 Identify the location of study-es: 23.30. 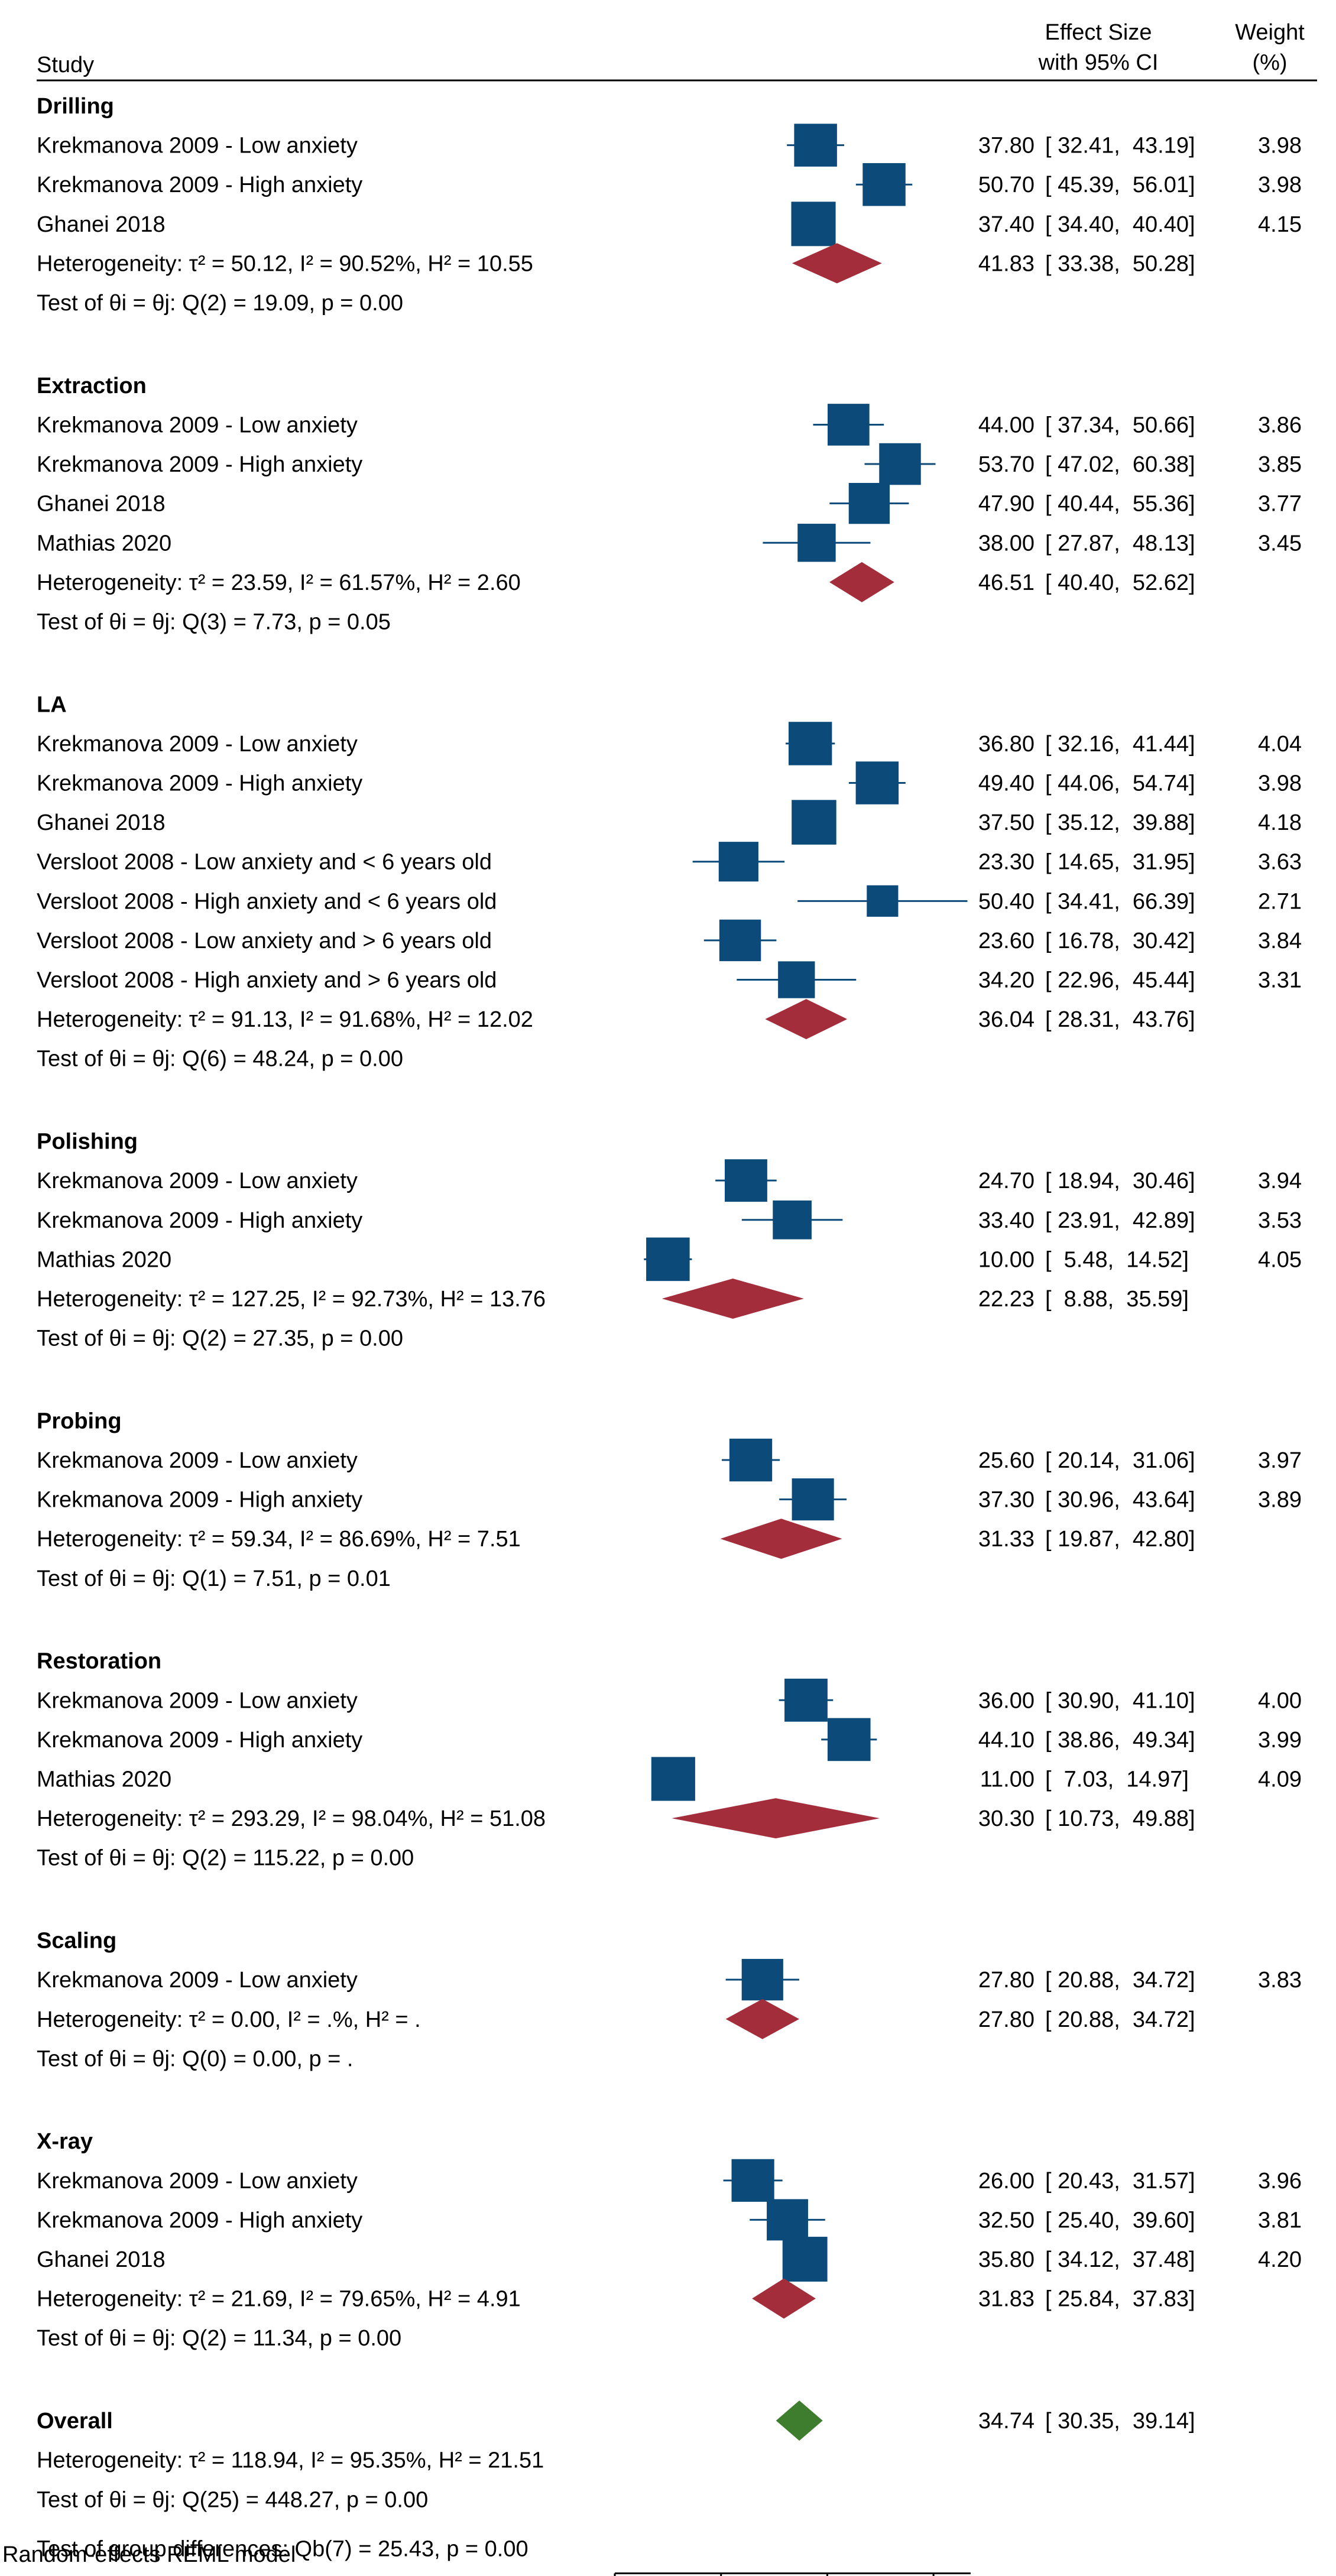
(1006, 862).